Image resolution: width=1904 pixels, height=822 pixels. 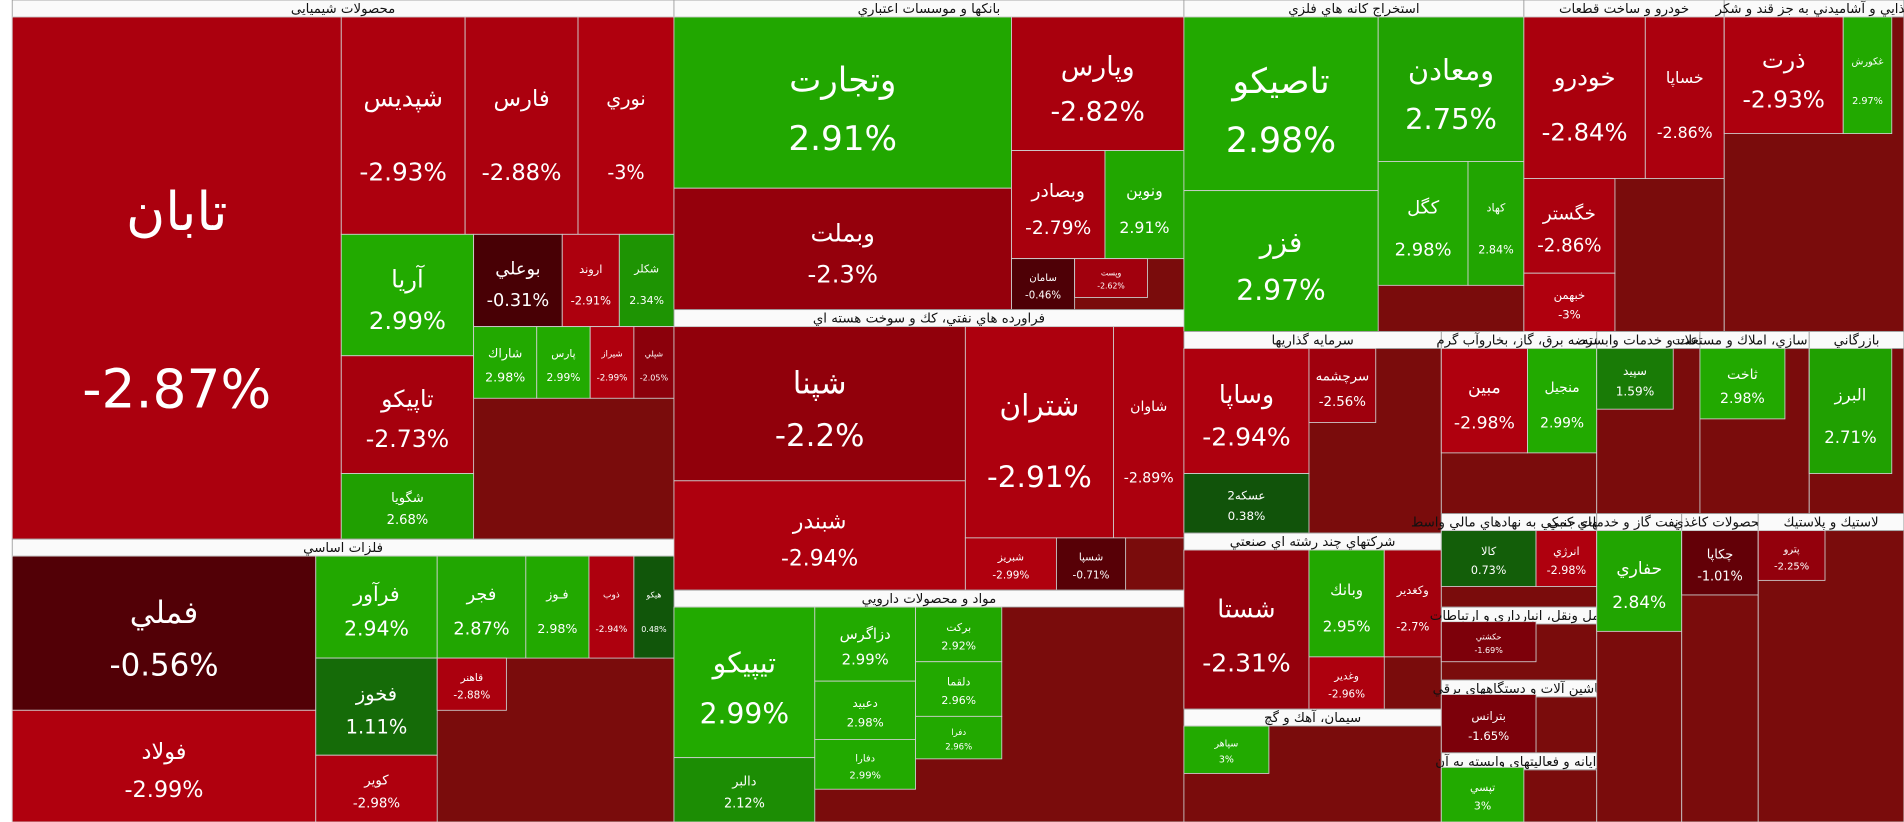 What do you see at coordinates (376, 629) in the screenshot?
I see `tile-value: 2.94%` at bounding box center [376, 629].